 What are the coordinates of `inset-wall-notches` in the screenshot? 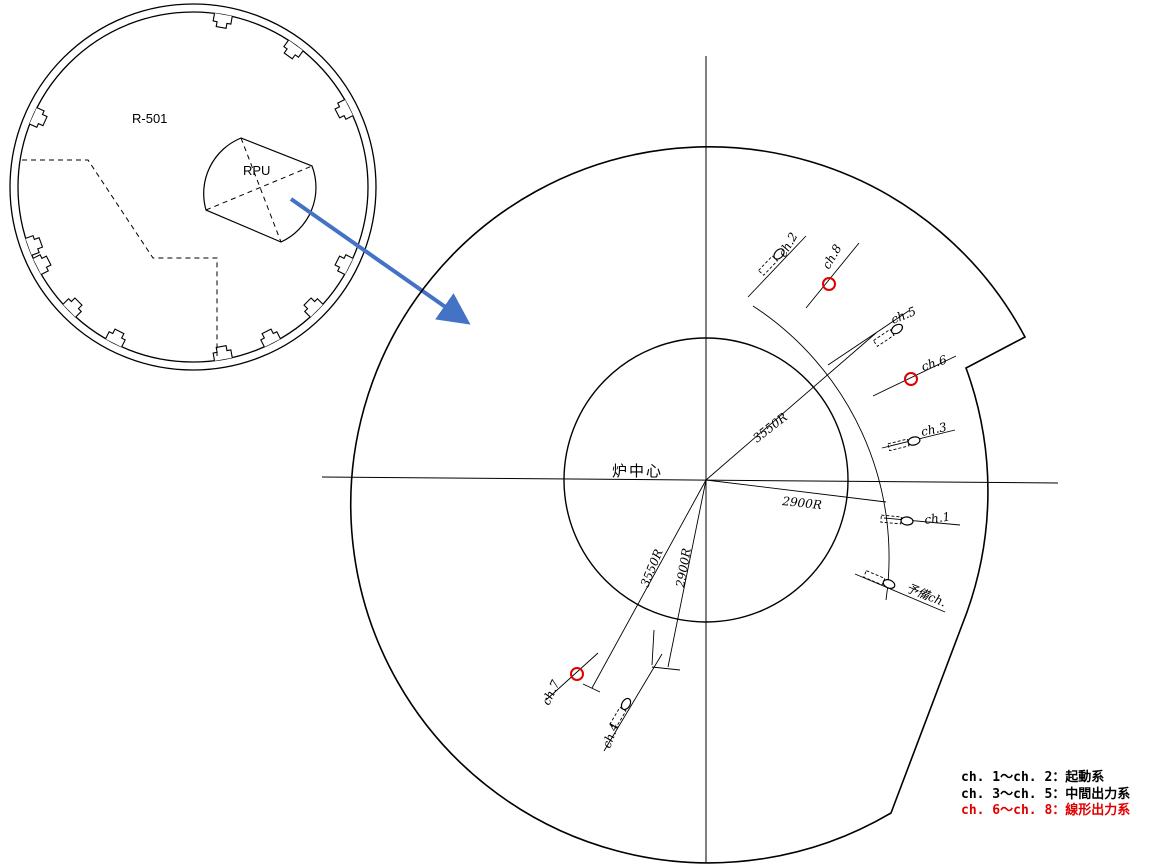 It's located at (189, 187).